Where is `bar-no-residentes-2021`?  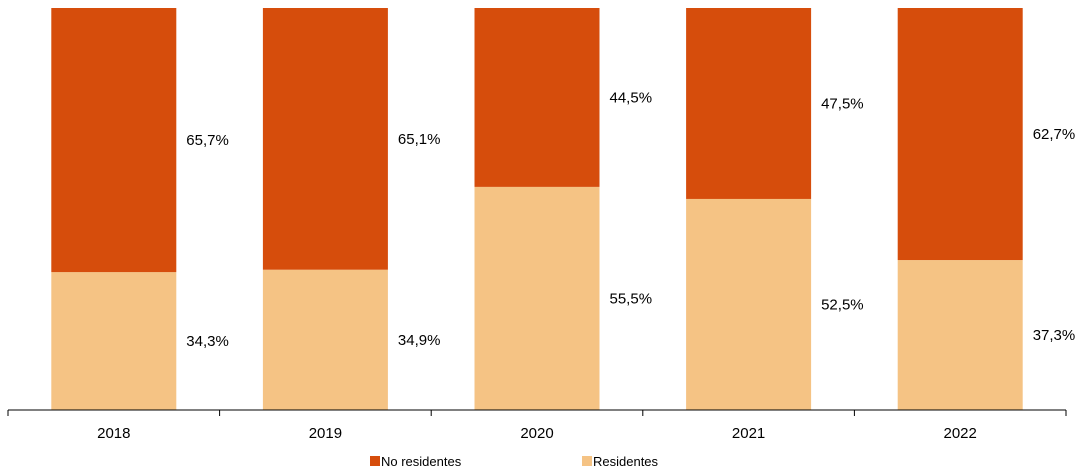 bar-no-residentes-2021 is located at coordinates (749, 103).